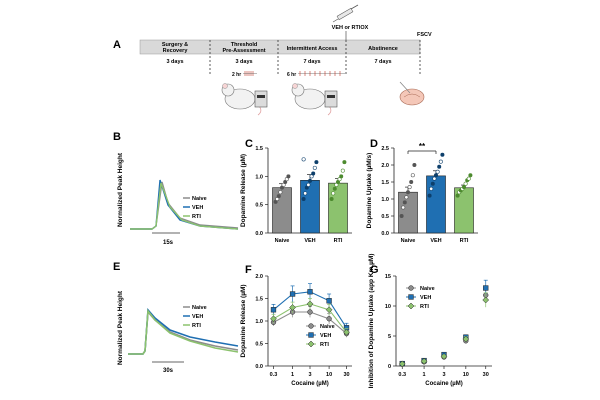 Image resolution: width=600 pixels, height=400 pixels. What do you see at coordinates (174, 62) in the screenshot?
I see `phase-days: 3 days` at bounding box center [174, 62].